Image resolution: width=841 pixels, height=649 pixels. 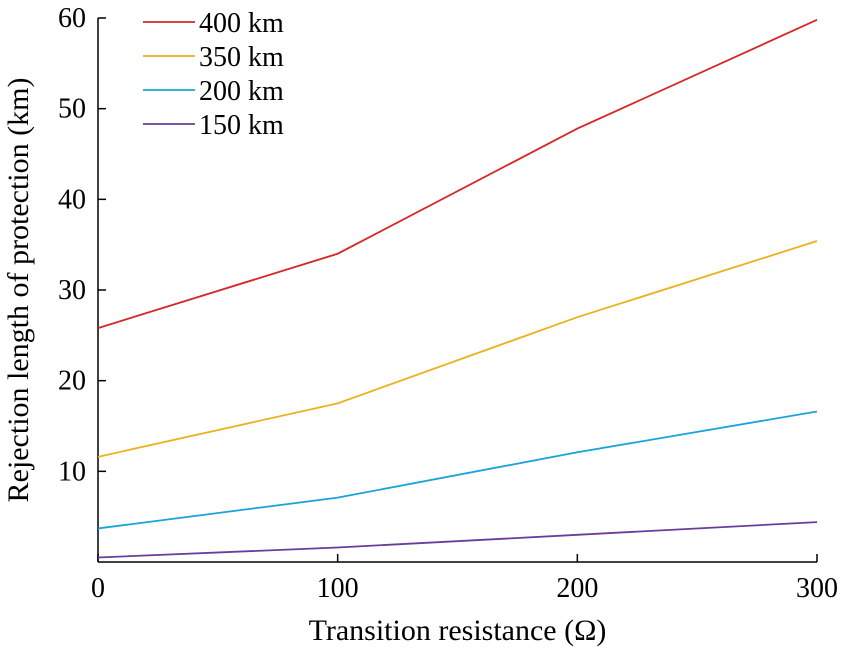 What do you see at coordinates (817, 588) in the screenshot?
I see `x-tick-label: 300` at bounding box center [817, 588].